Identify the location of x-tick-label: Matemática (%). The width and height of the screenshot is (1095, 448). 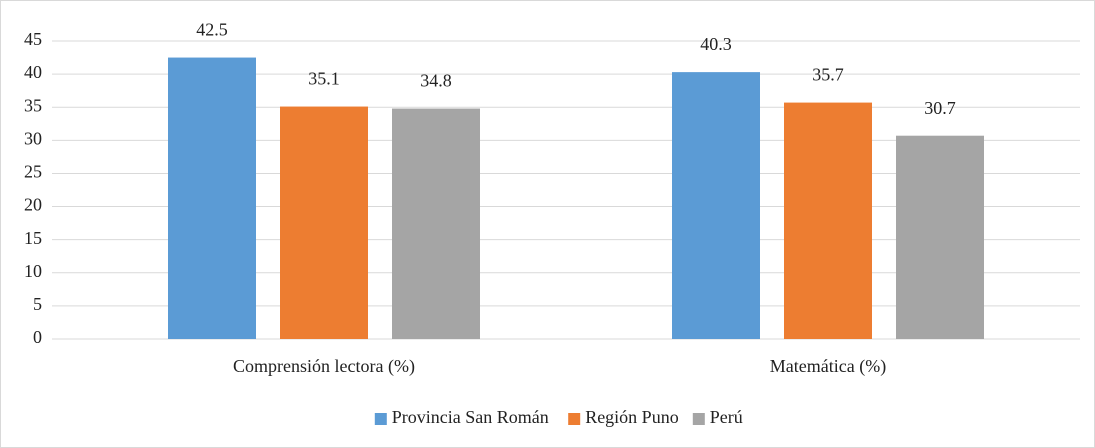
(828, 366).